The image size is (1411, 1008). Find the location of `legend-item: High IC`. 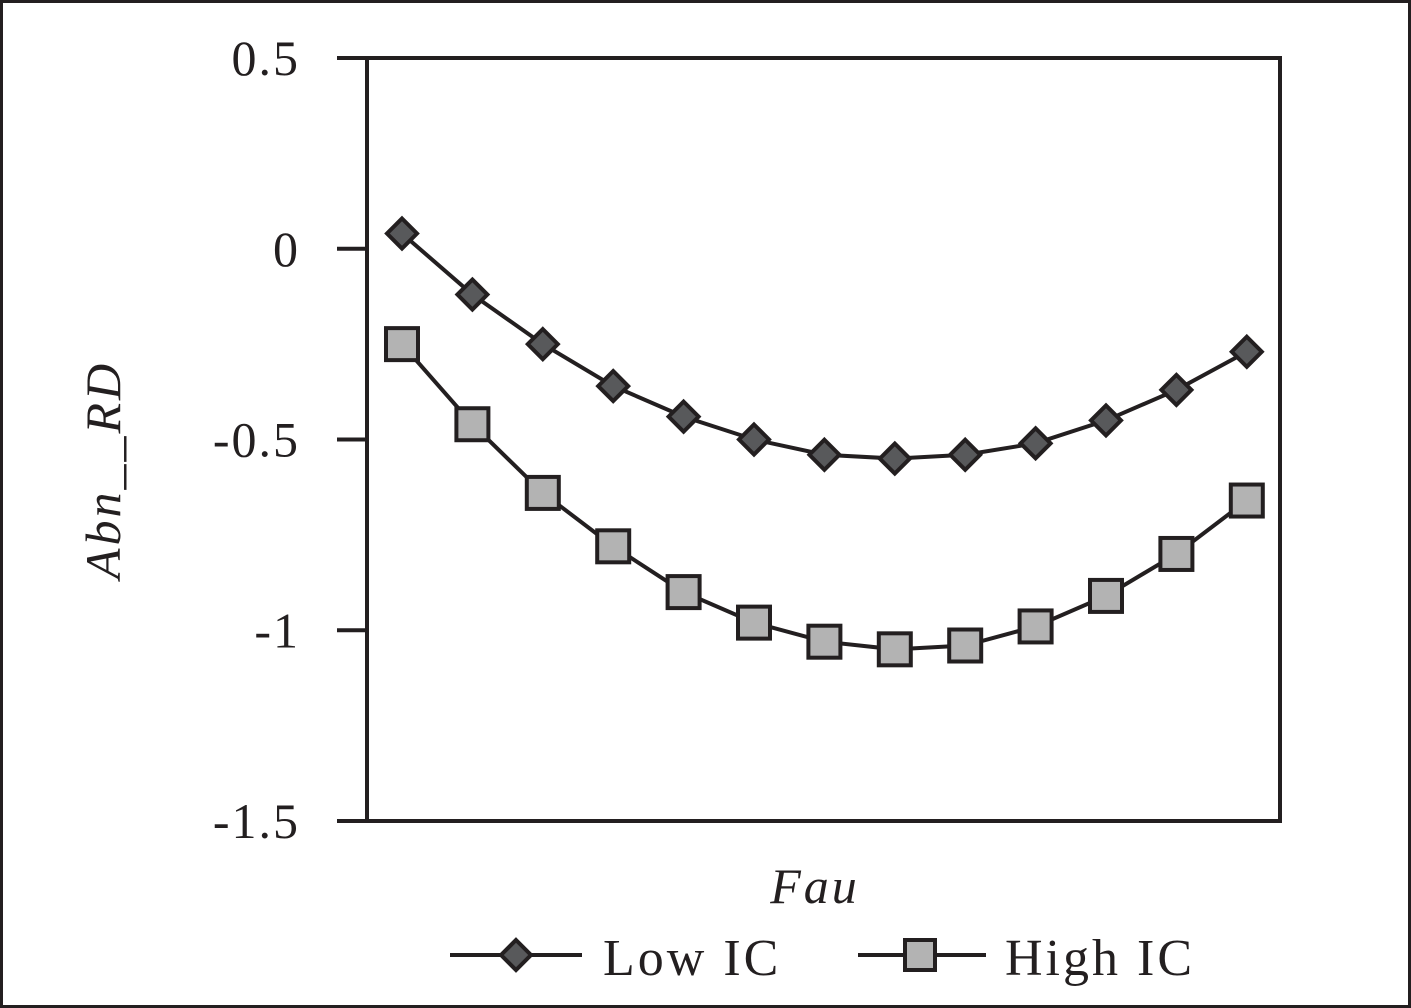

legend-item: High IC is located at coordinates (1026, 958).